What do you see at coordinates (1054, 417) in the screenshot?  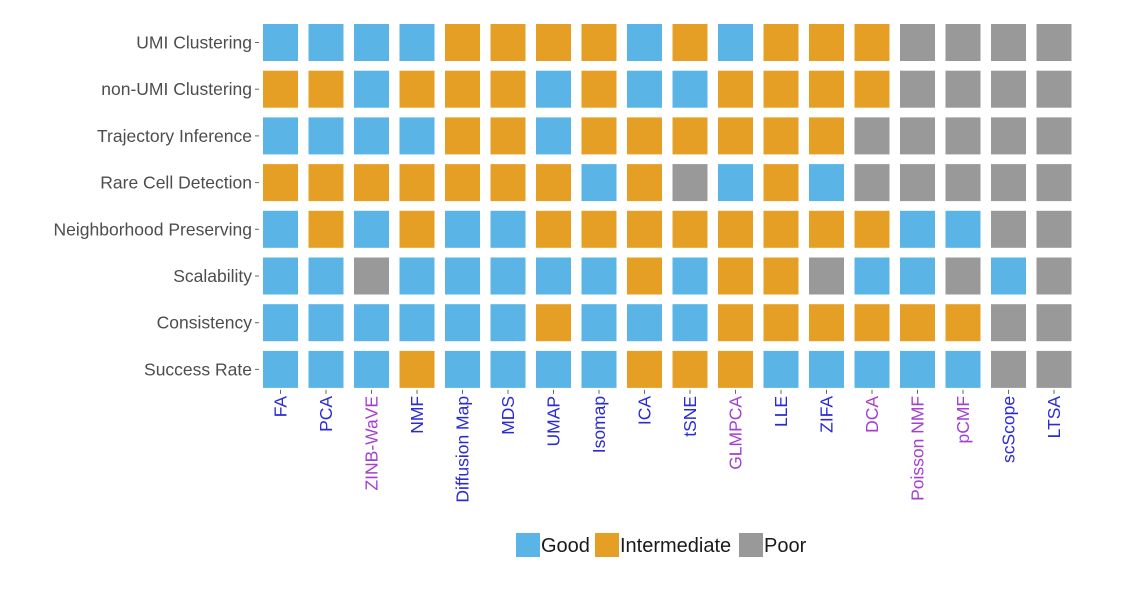 I see `column-label: LTSA` at bounding box center [1054, 417].